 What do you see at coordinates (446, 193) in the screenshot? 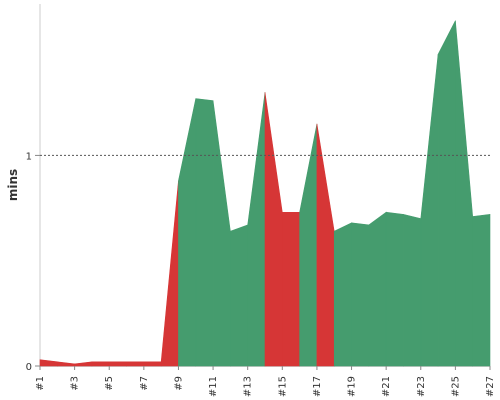
I see `area-segment-#24` at bounding box center [446, 193].